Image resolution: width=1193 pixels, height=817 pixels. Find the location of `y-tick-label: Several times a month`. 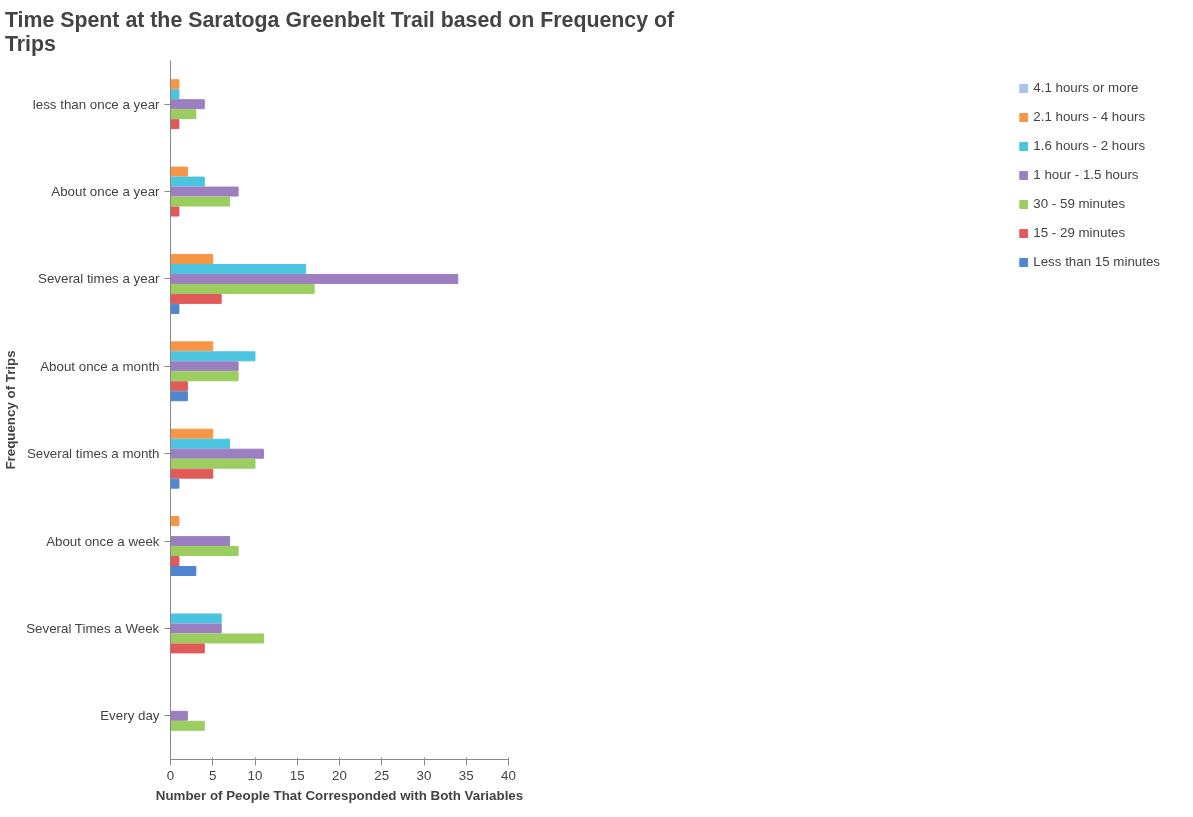

y-tick-label: Several times a month is located at coordinates (93, 454).